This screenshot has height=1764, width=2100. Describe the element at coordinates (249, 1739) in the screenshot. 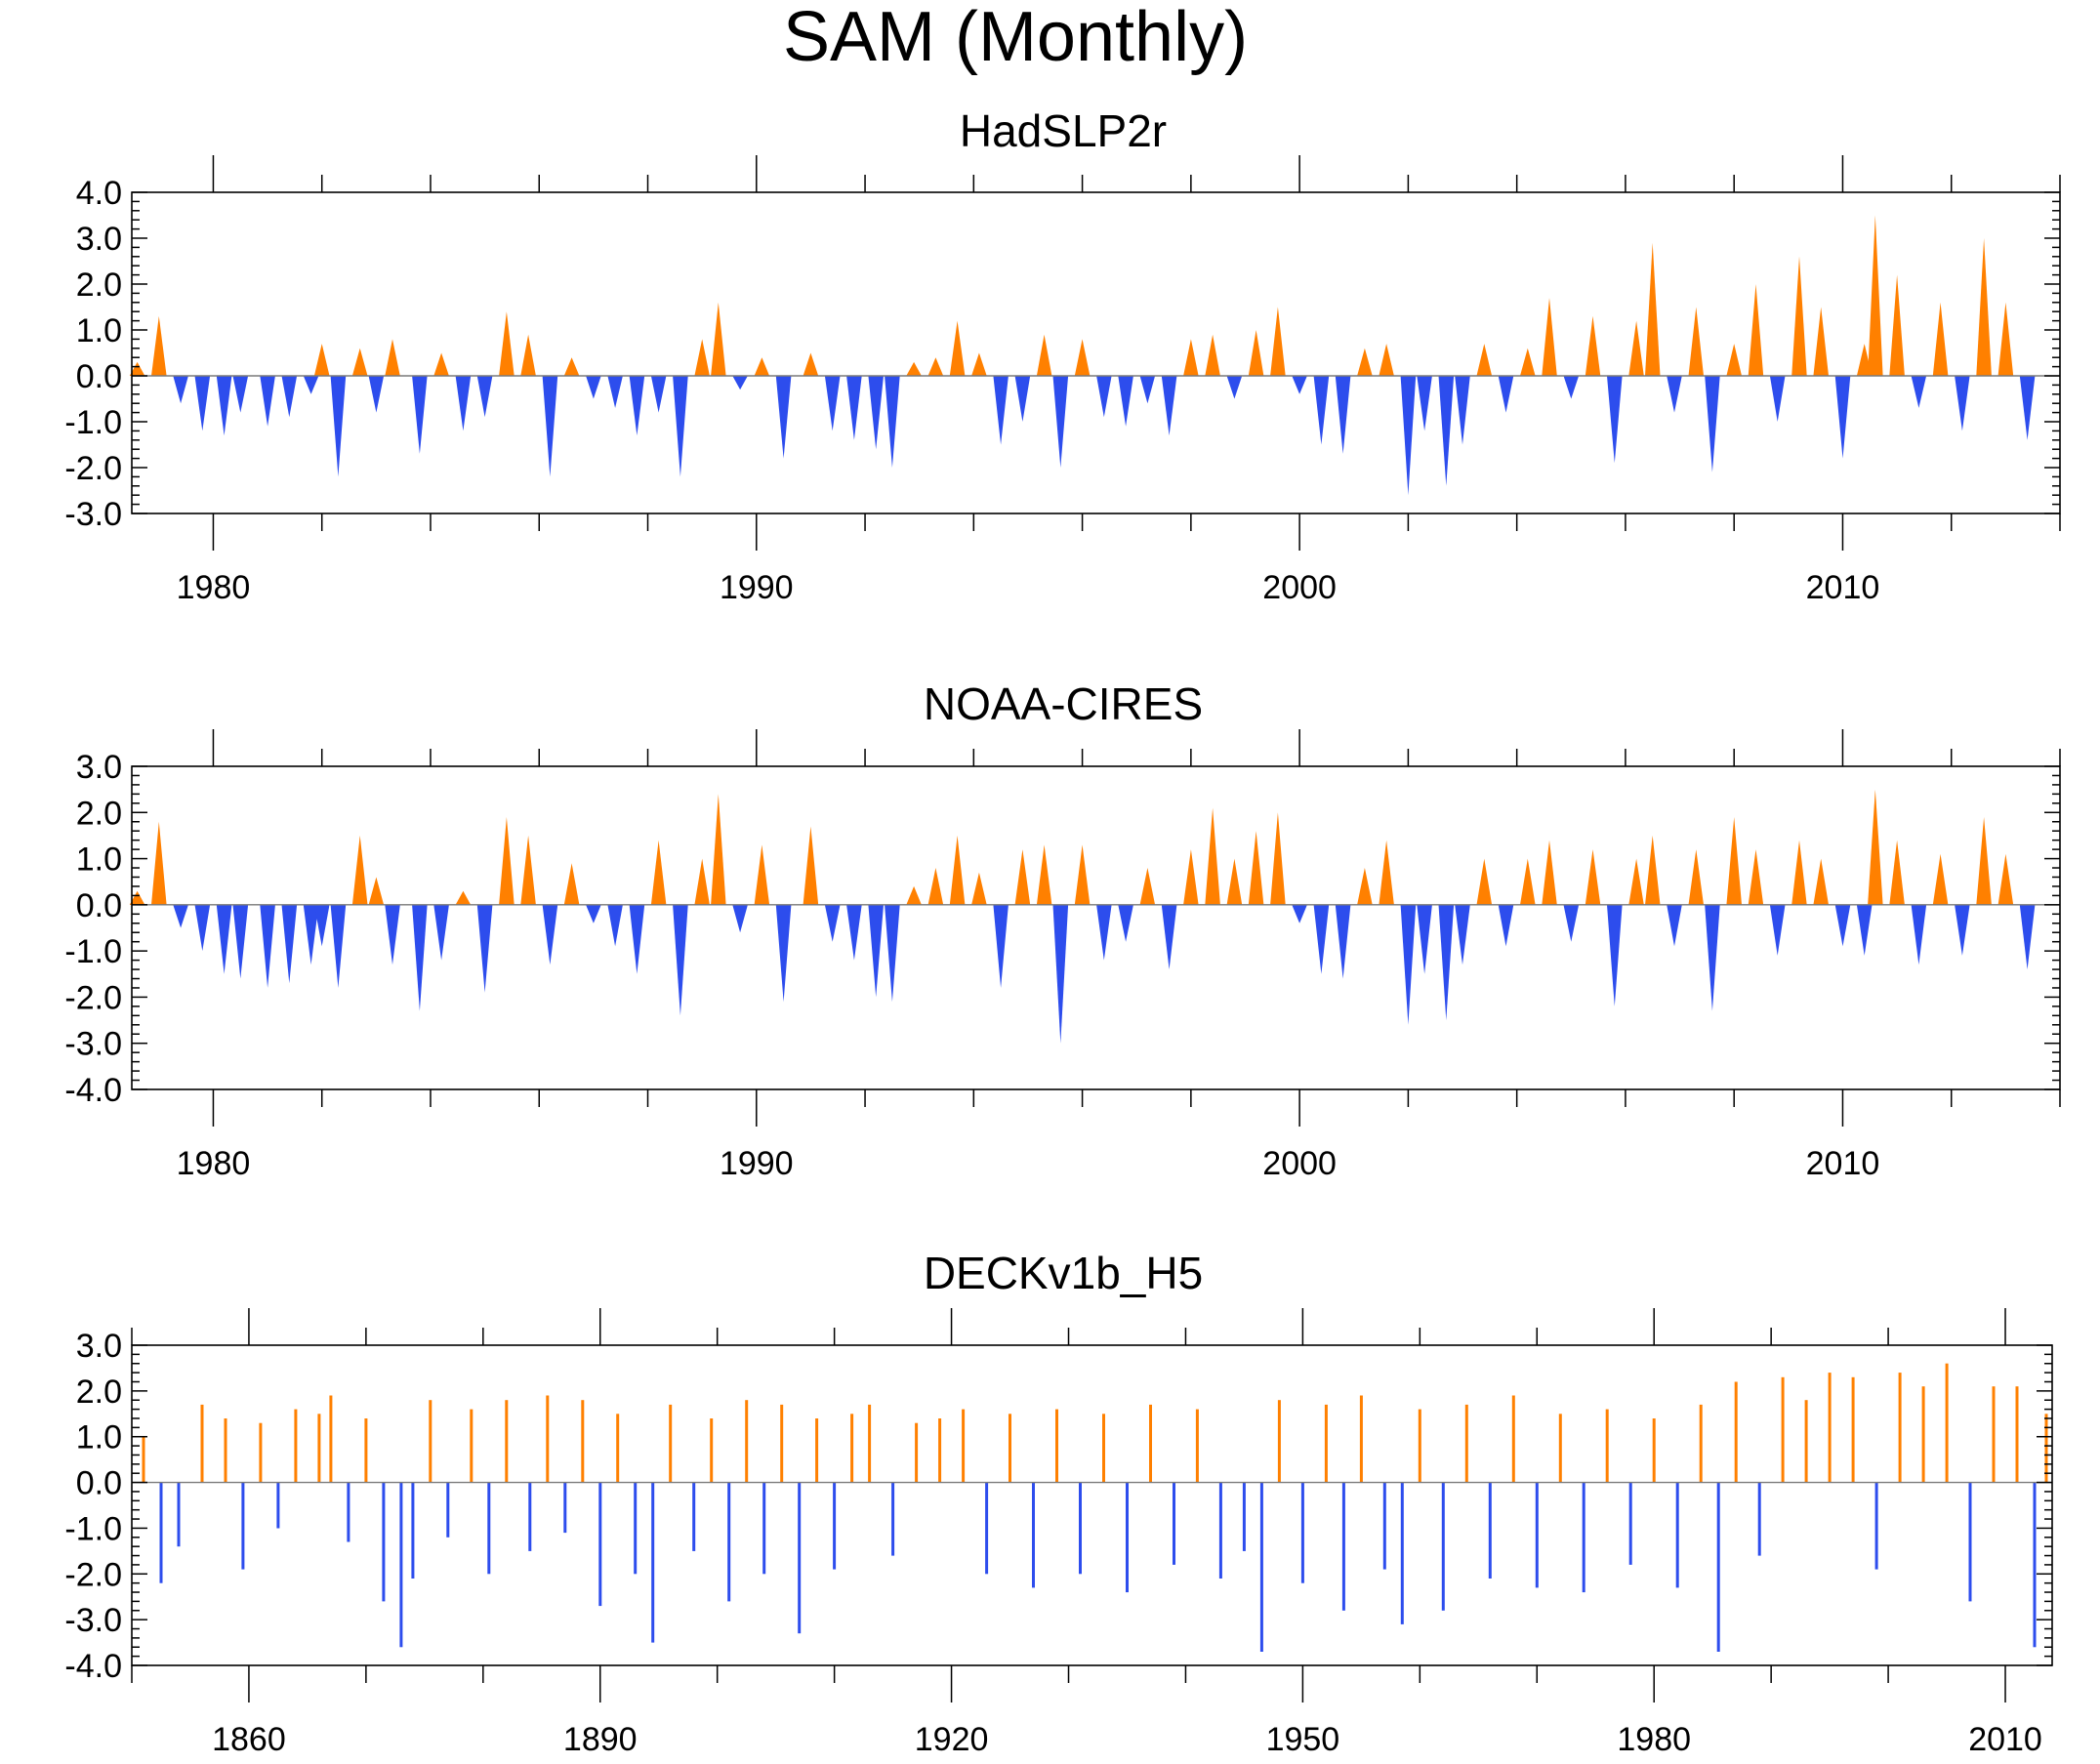

I see `x-tick-label: 1860` at that location.